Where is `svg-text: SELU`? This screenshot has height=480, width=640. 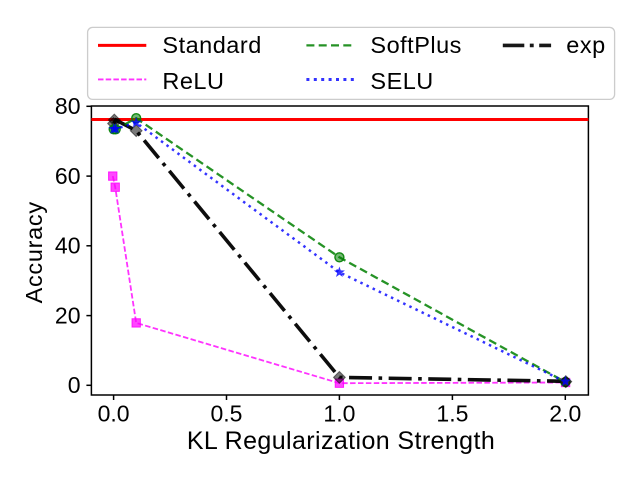
svg-text: SELU is located at coordinates (401, 81).